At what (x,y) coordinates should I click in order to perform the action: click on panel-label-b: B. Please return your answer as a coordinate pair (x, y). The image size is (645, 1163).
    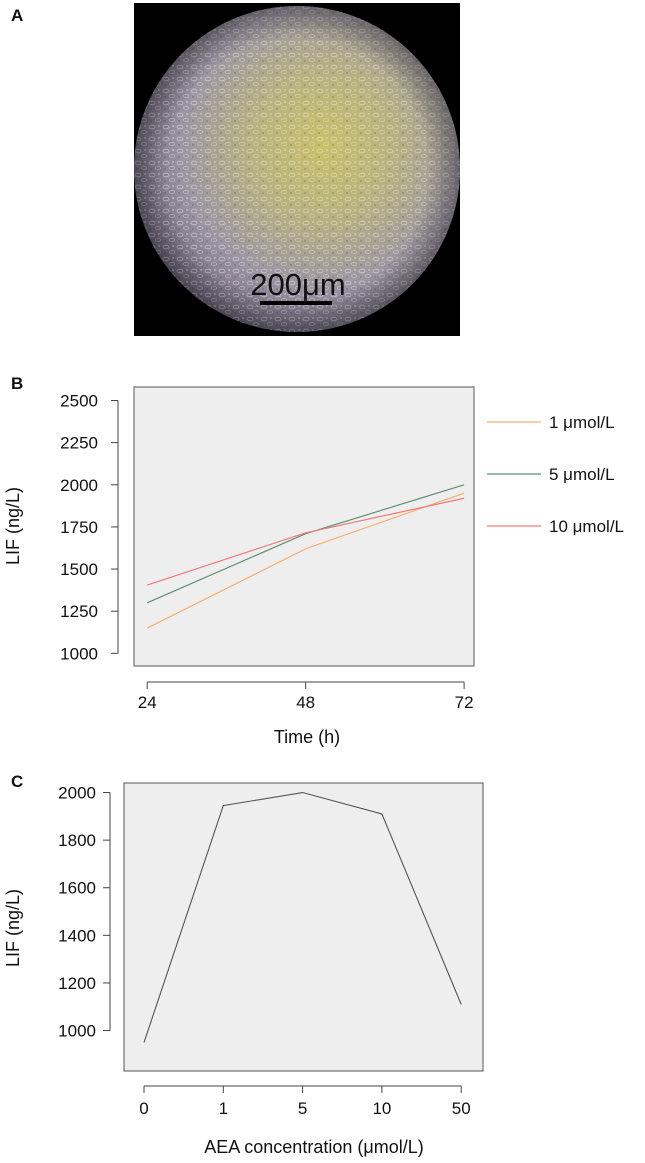
    Looking at the image, I should click on (17, 383).